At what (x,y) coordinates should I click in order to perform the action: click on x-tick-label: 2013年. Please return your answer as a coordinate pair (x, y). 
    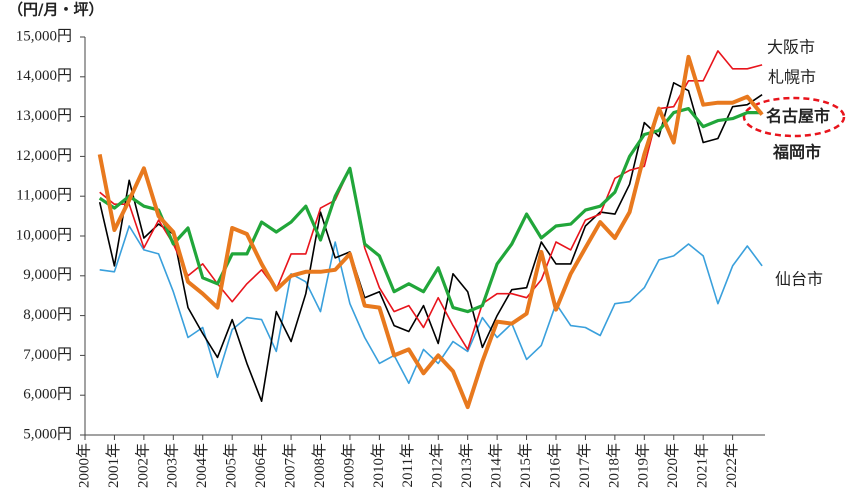
    Looking at the image, I should click on (466, 465).